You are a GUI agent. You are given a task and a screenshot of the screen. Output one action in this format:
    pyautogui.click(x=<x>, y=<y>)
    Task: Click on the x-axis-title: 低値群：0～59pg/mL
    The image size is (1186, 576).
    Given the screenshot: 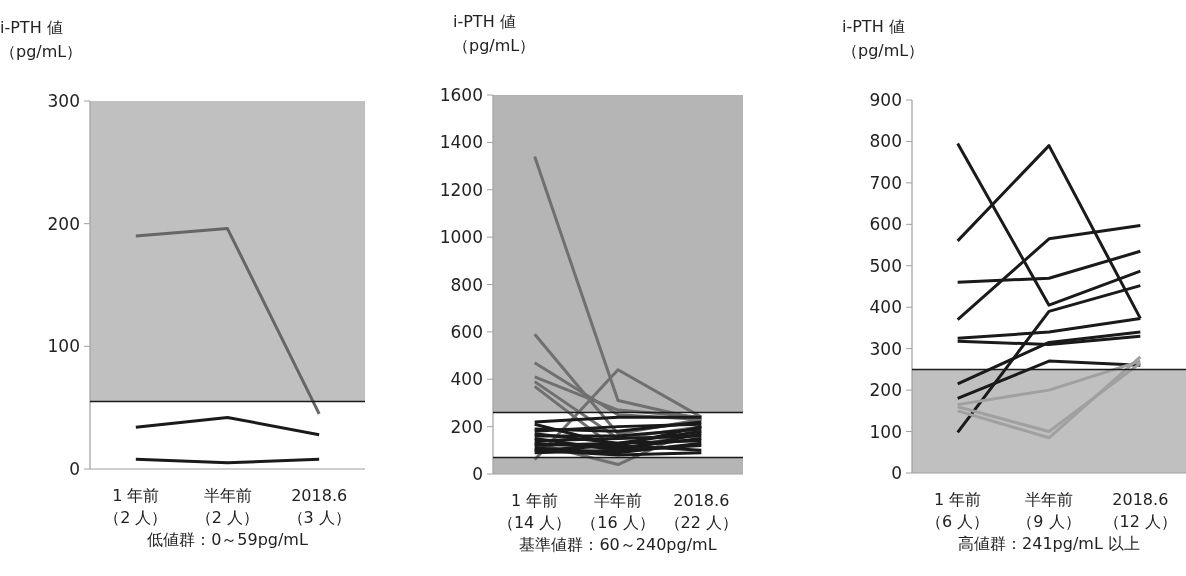 What is the action you would take?
    pyautogui.click(x=227, y=539)
    